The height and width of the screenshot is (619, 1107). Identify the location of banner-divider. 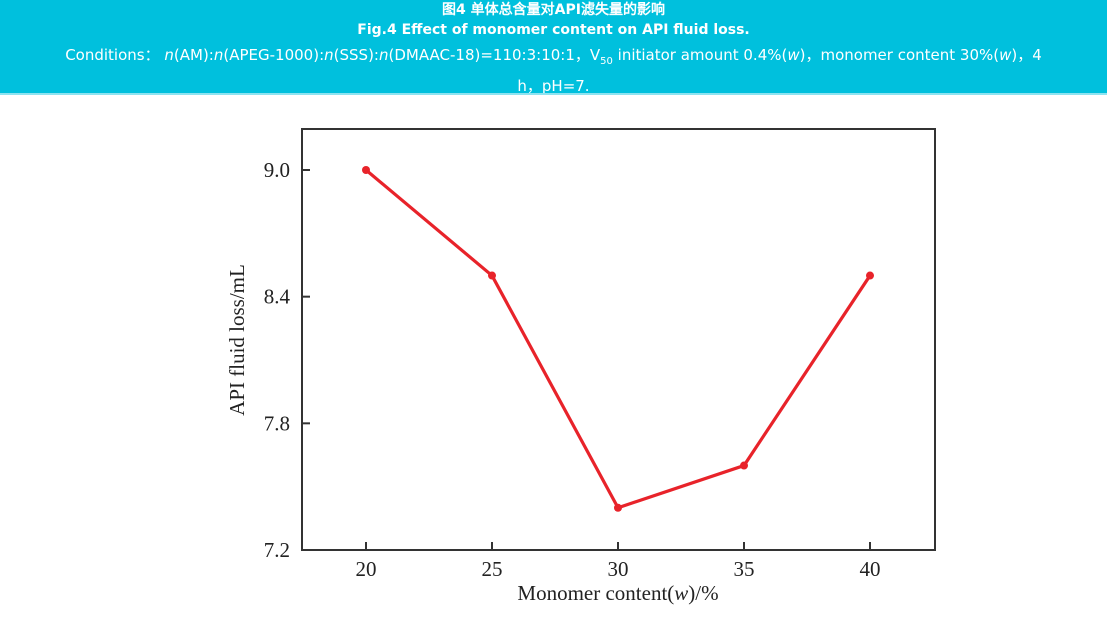
(553, 94).